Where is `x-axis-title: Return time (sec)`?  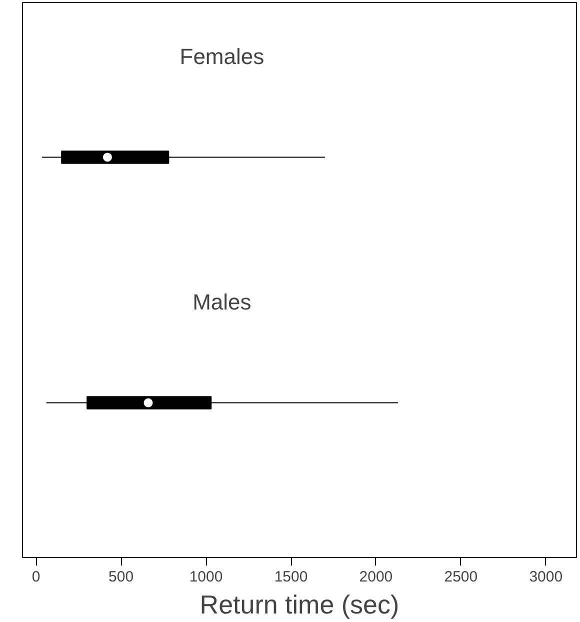
x-axis-title: Return time (sec) is located at coordinates (300, 605).